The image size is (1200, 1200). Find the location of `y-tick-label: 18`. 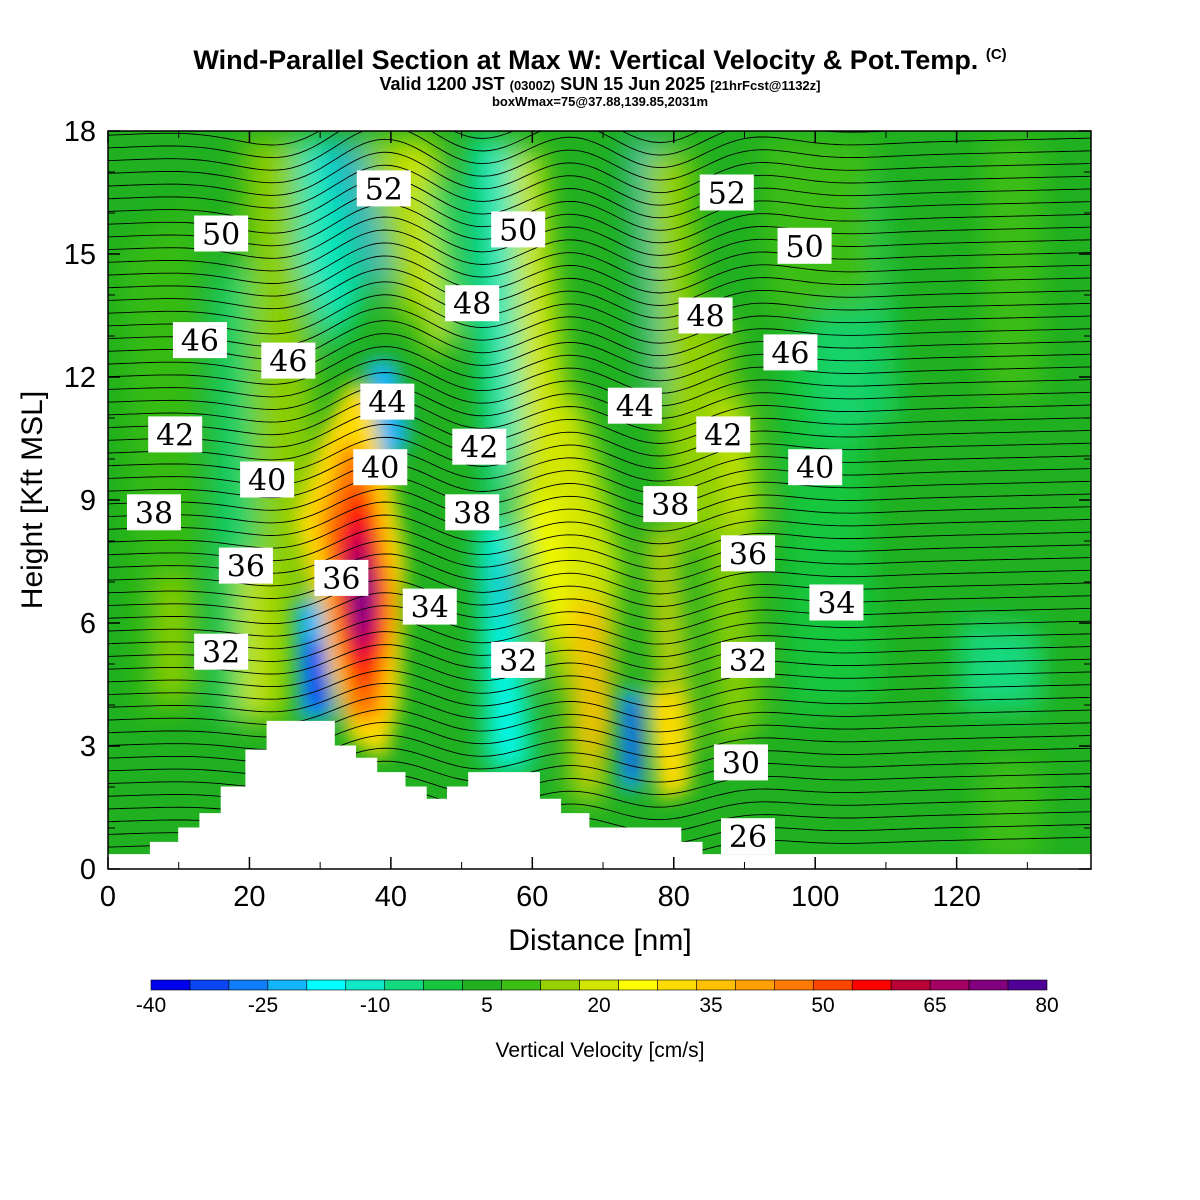

y-tick-label: 18 is located at coordinates (80, 132).